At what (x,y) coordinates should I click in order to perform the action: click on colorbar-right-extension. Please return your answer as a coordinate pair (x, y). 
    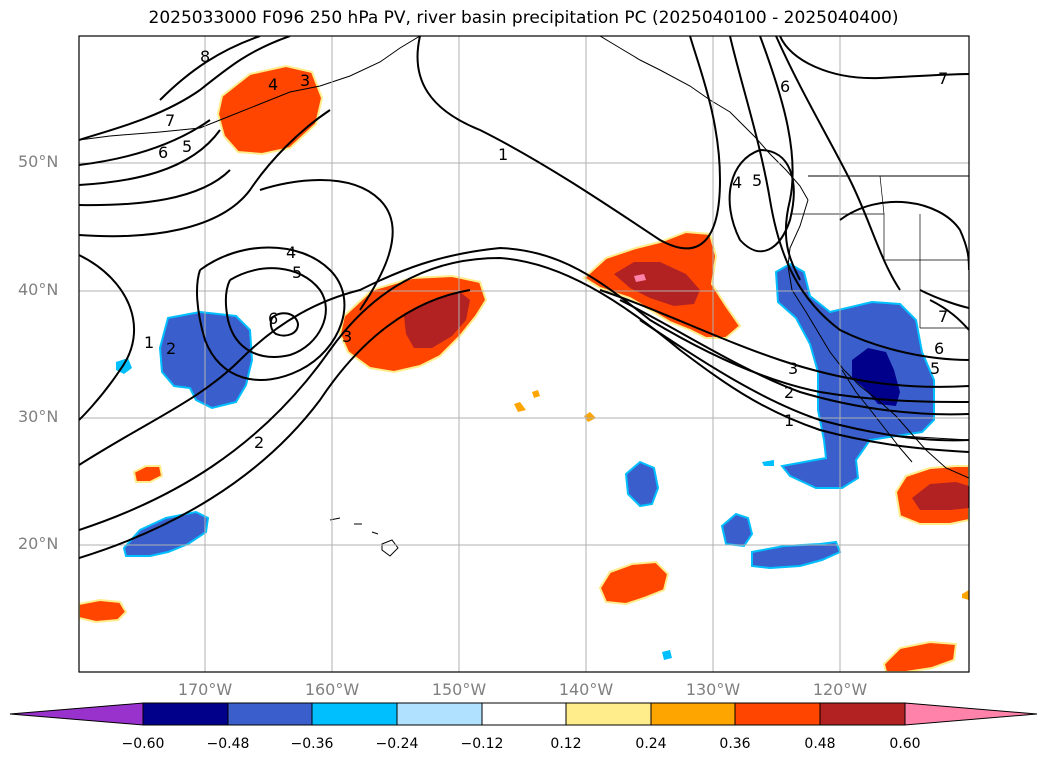
    Looking at the image, I should click on (971, 714).